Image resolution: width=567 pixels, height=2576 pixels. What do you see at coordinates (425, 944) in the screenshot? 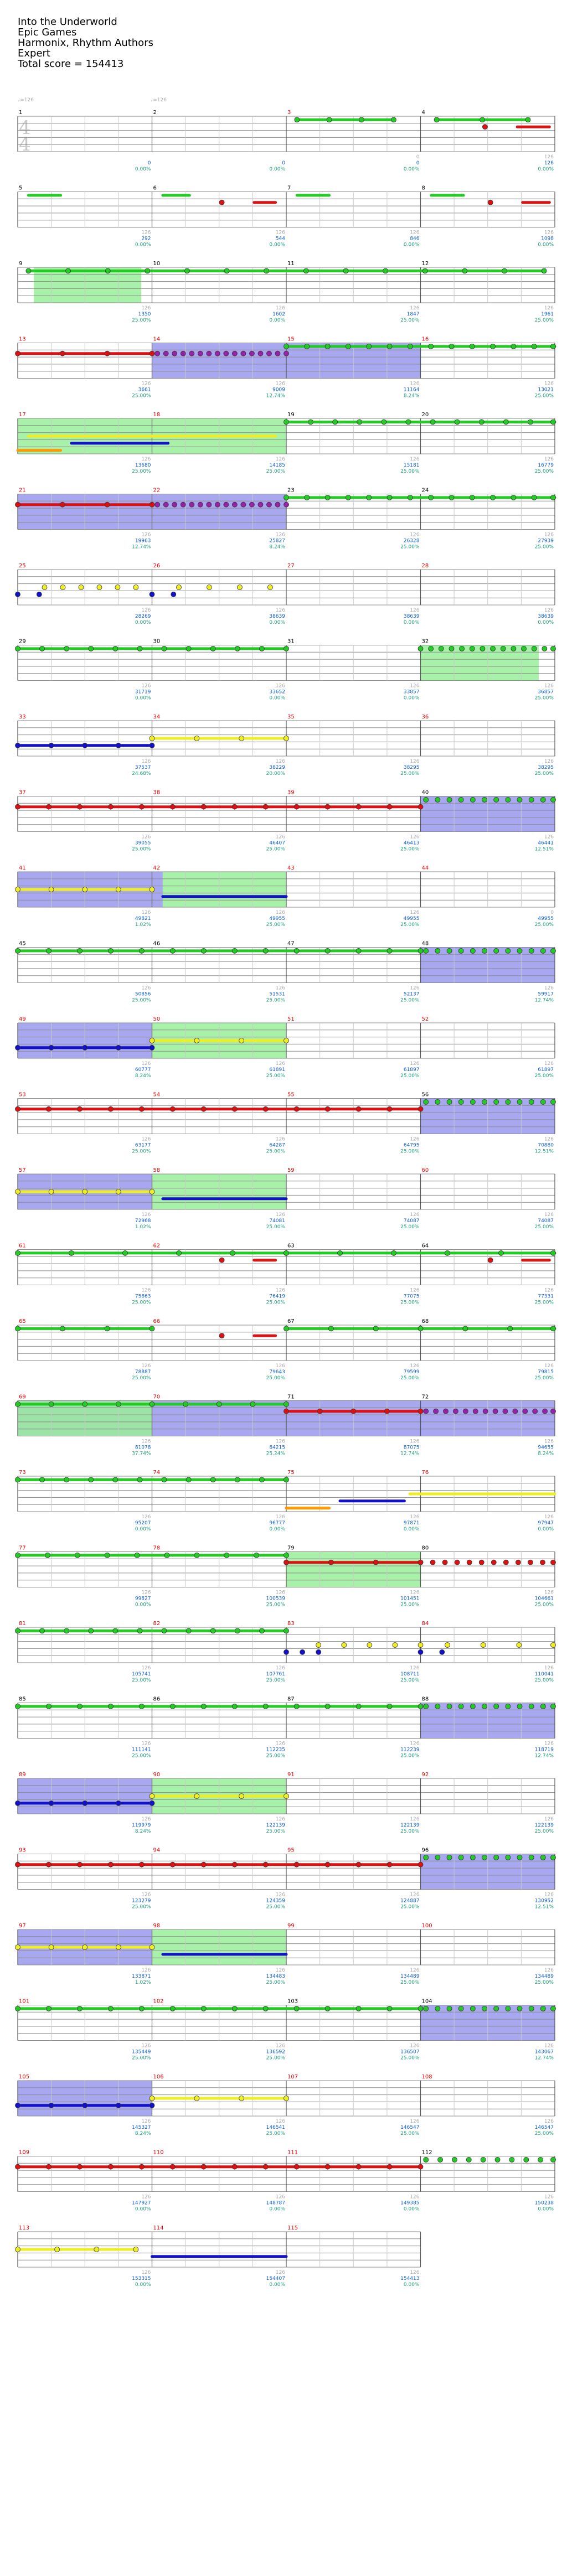
I see `measure-number: 48` at bounding box center [425, 944].